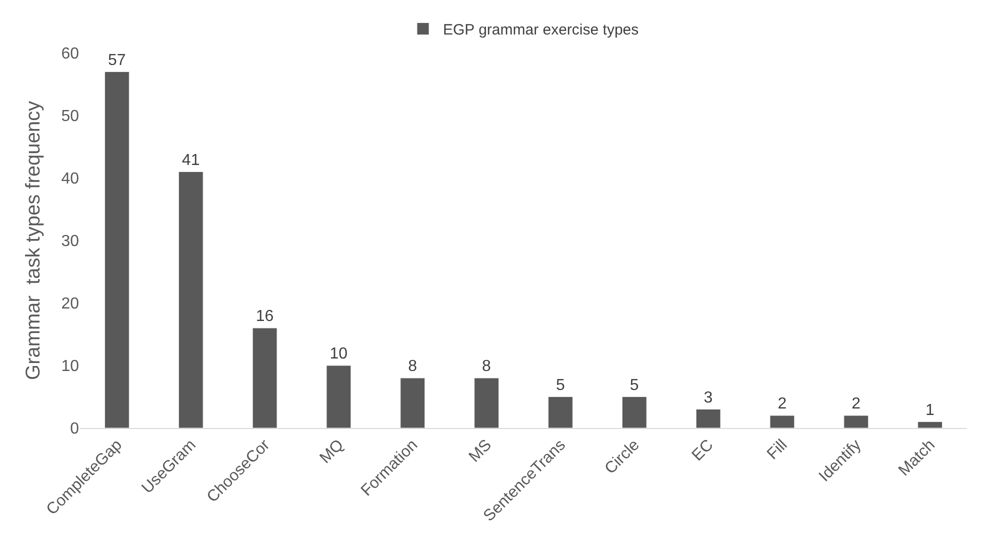  What do you see at coordinates (339, 354) in the screenshot?
I see `data-label: 10` at bounding box center [339, 354].